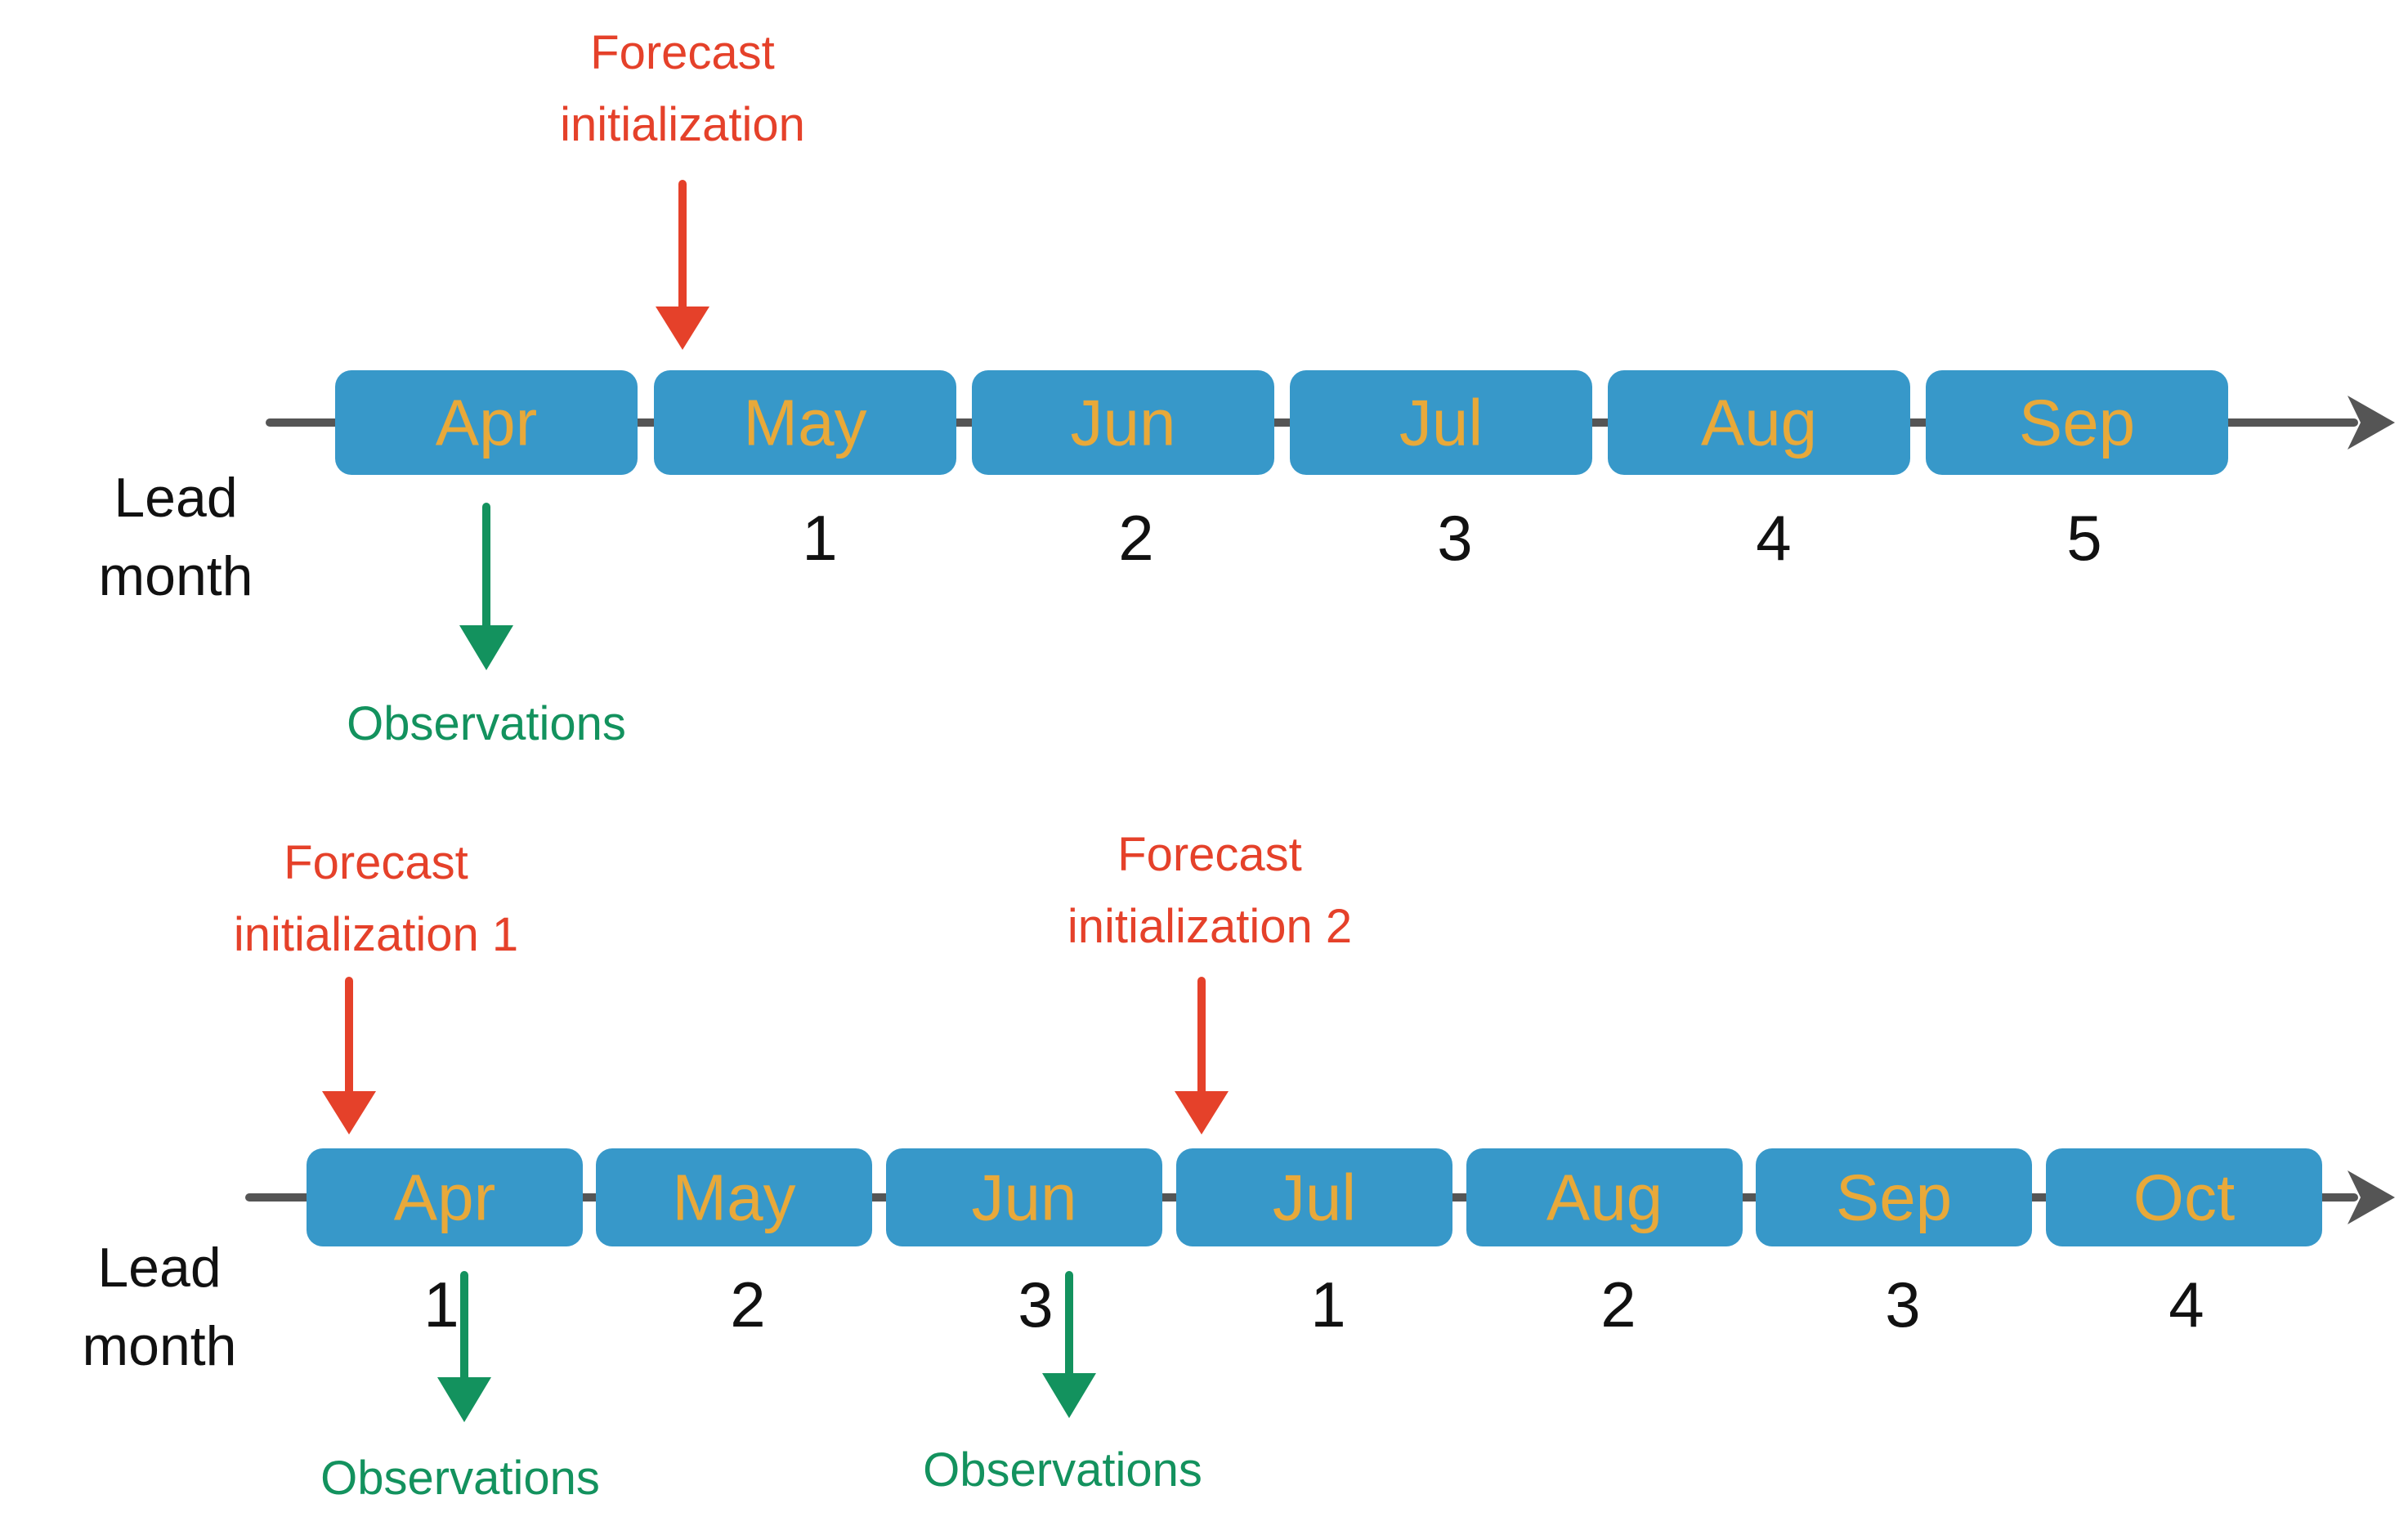  I want to click on forecast-label-line2: initialization 2, so click(1209, 926).